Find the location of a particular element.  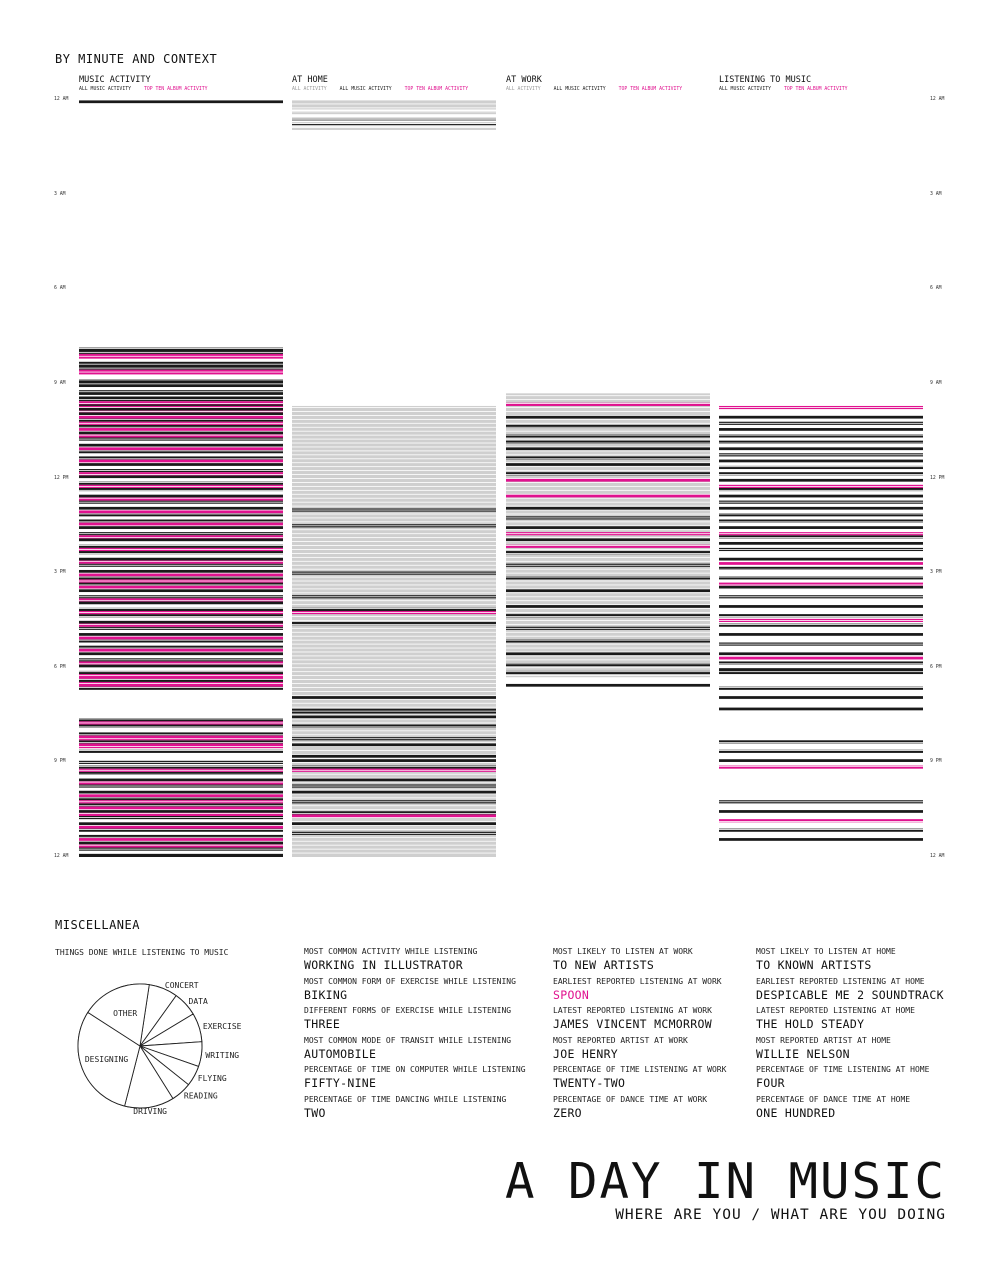

pie-slice-label: EXERCISE is located at coordinates (222, 1026).